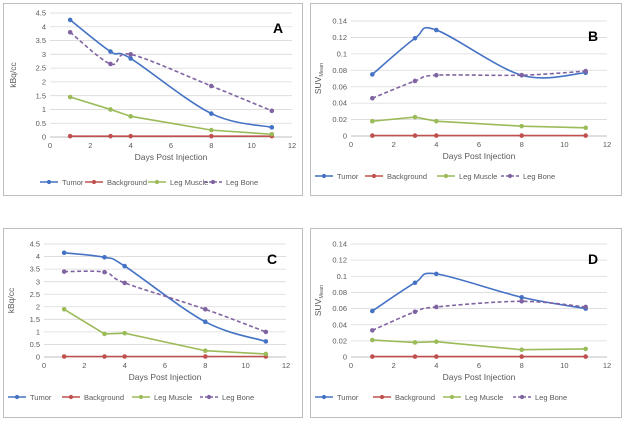 This screenshot has width=631, height=425. Describe the element at coordinates (242, 182) in the screenshot. I see `legend-label: Leg Bone` at that location.